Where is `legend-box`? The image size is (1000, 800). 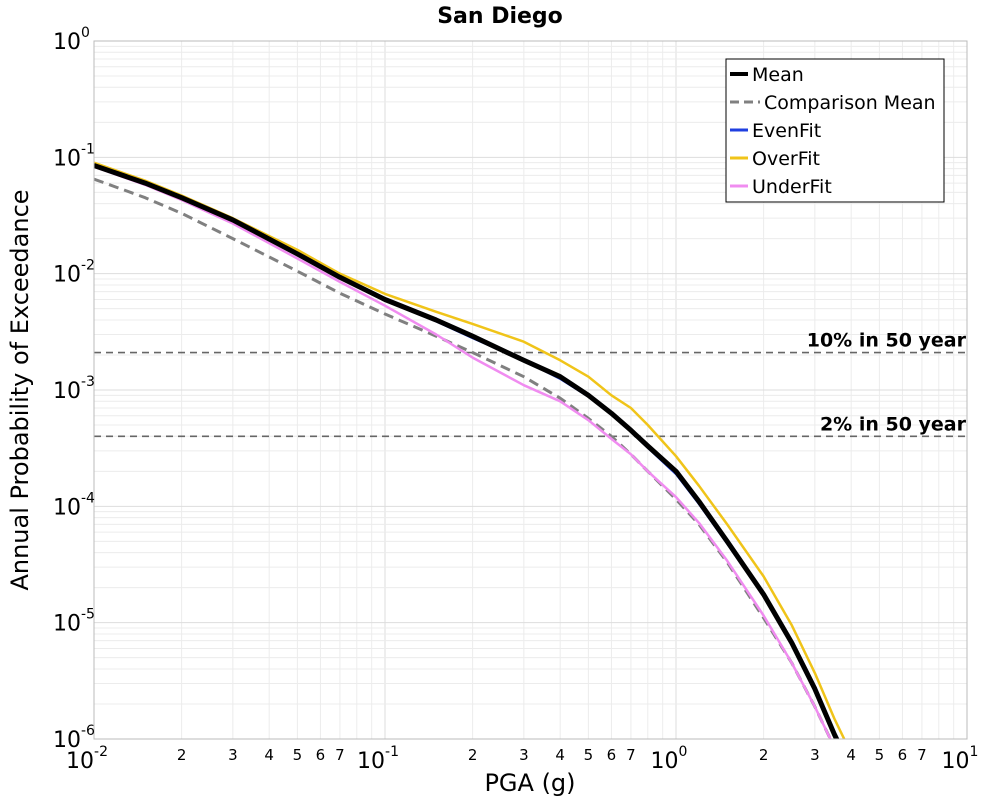 legend-box is located at coordinates (835, 130).